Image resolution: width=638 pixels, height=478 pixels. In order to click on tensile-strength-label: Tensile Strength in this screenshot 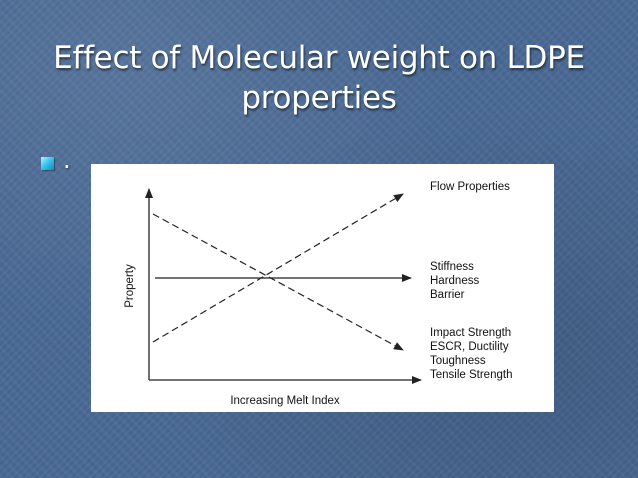, I will do `click(471, 375)`.